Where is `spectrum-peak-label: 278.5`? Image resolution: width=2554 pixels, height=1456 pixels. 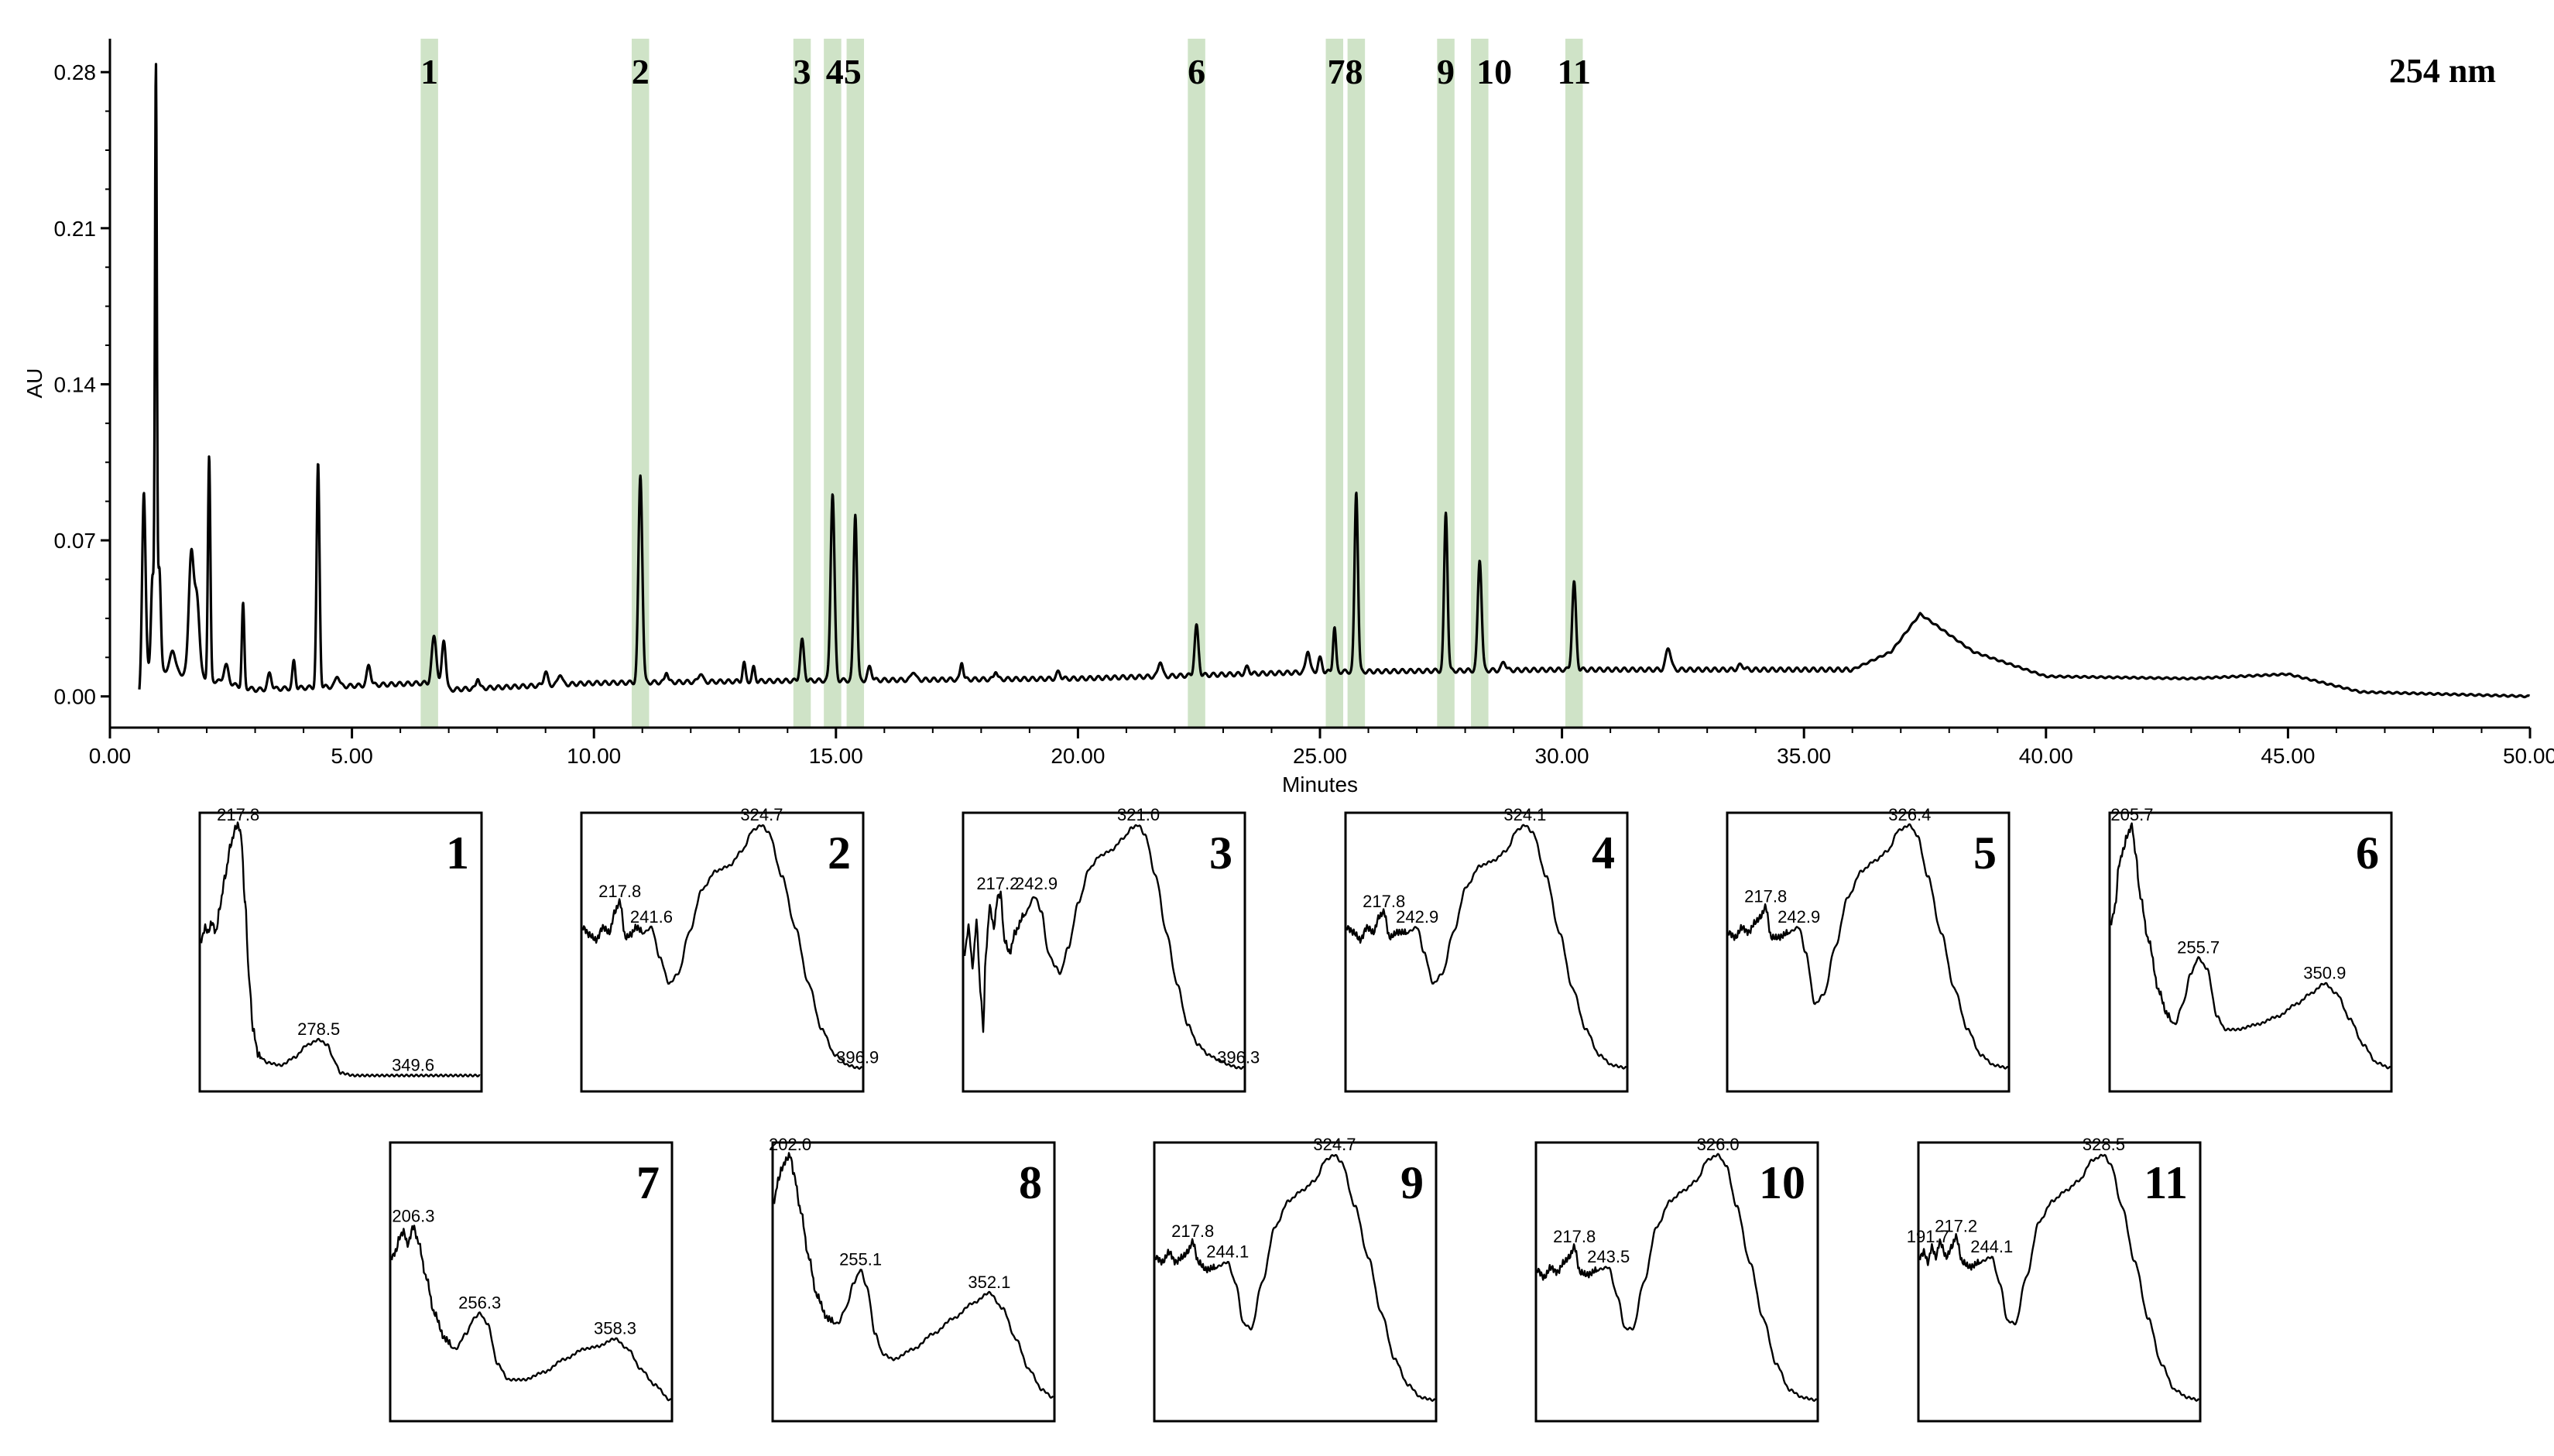
spectrum-peak-label: 278.5 is located at coordinates (318, 1029).